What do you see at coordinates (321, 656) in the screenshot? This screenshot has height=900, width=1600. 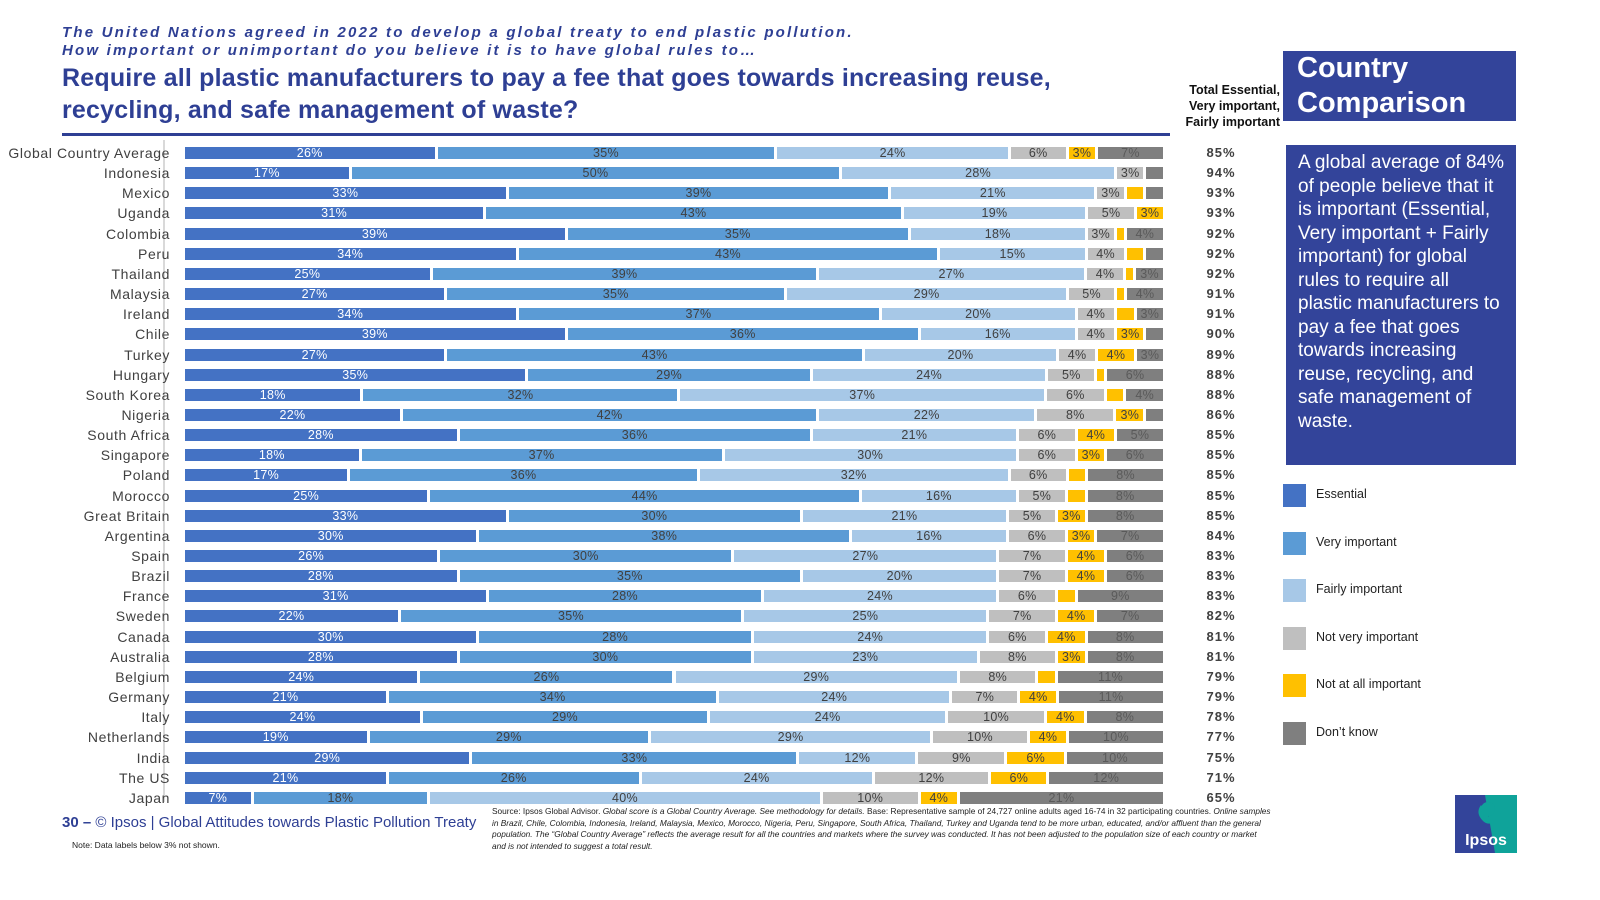 I see `bar-segment-essential: 28%` at bounding box center [321, 656].